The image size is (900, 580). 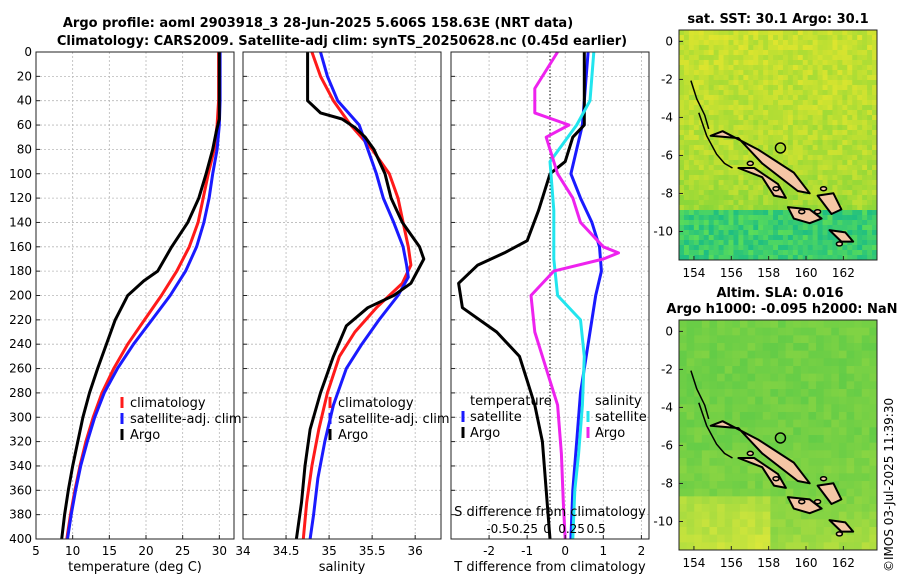 What do you see at coordinates (20, 539) in the screenshot?
I see `y-tick-label: 400` at bounding box center [20, 539].